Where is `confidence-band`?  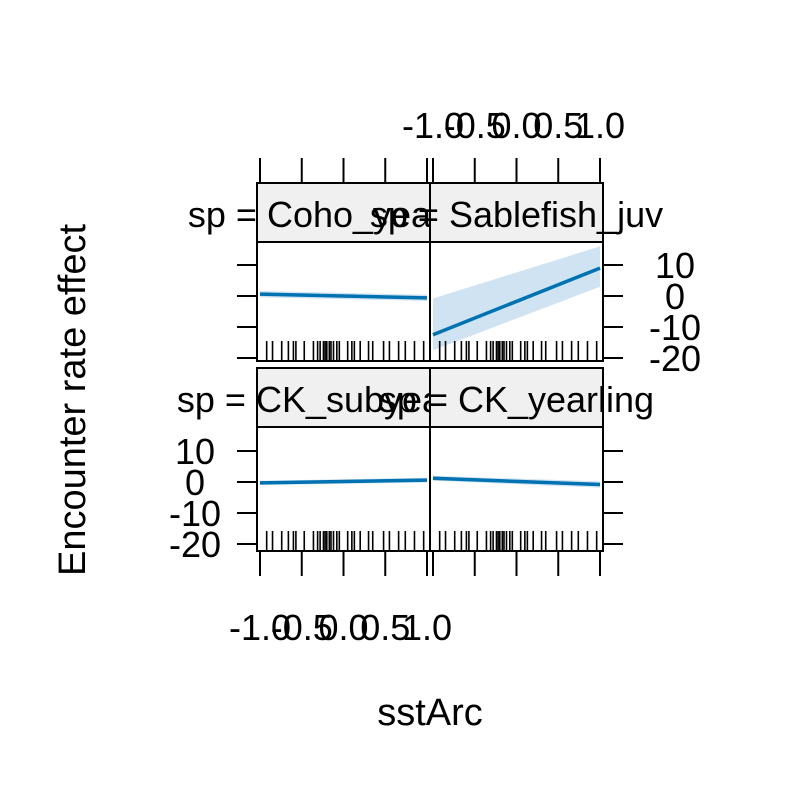
confidence-band is located at coordinates (516, 298).